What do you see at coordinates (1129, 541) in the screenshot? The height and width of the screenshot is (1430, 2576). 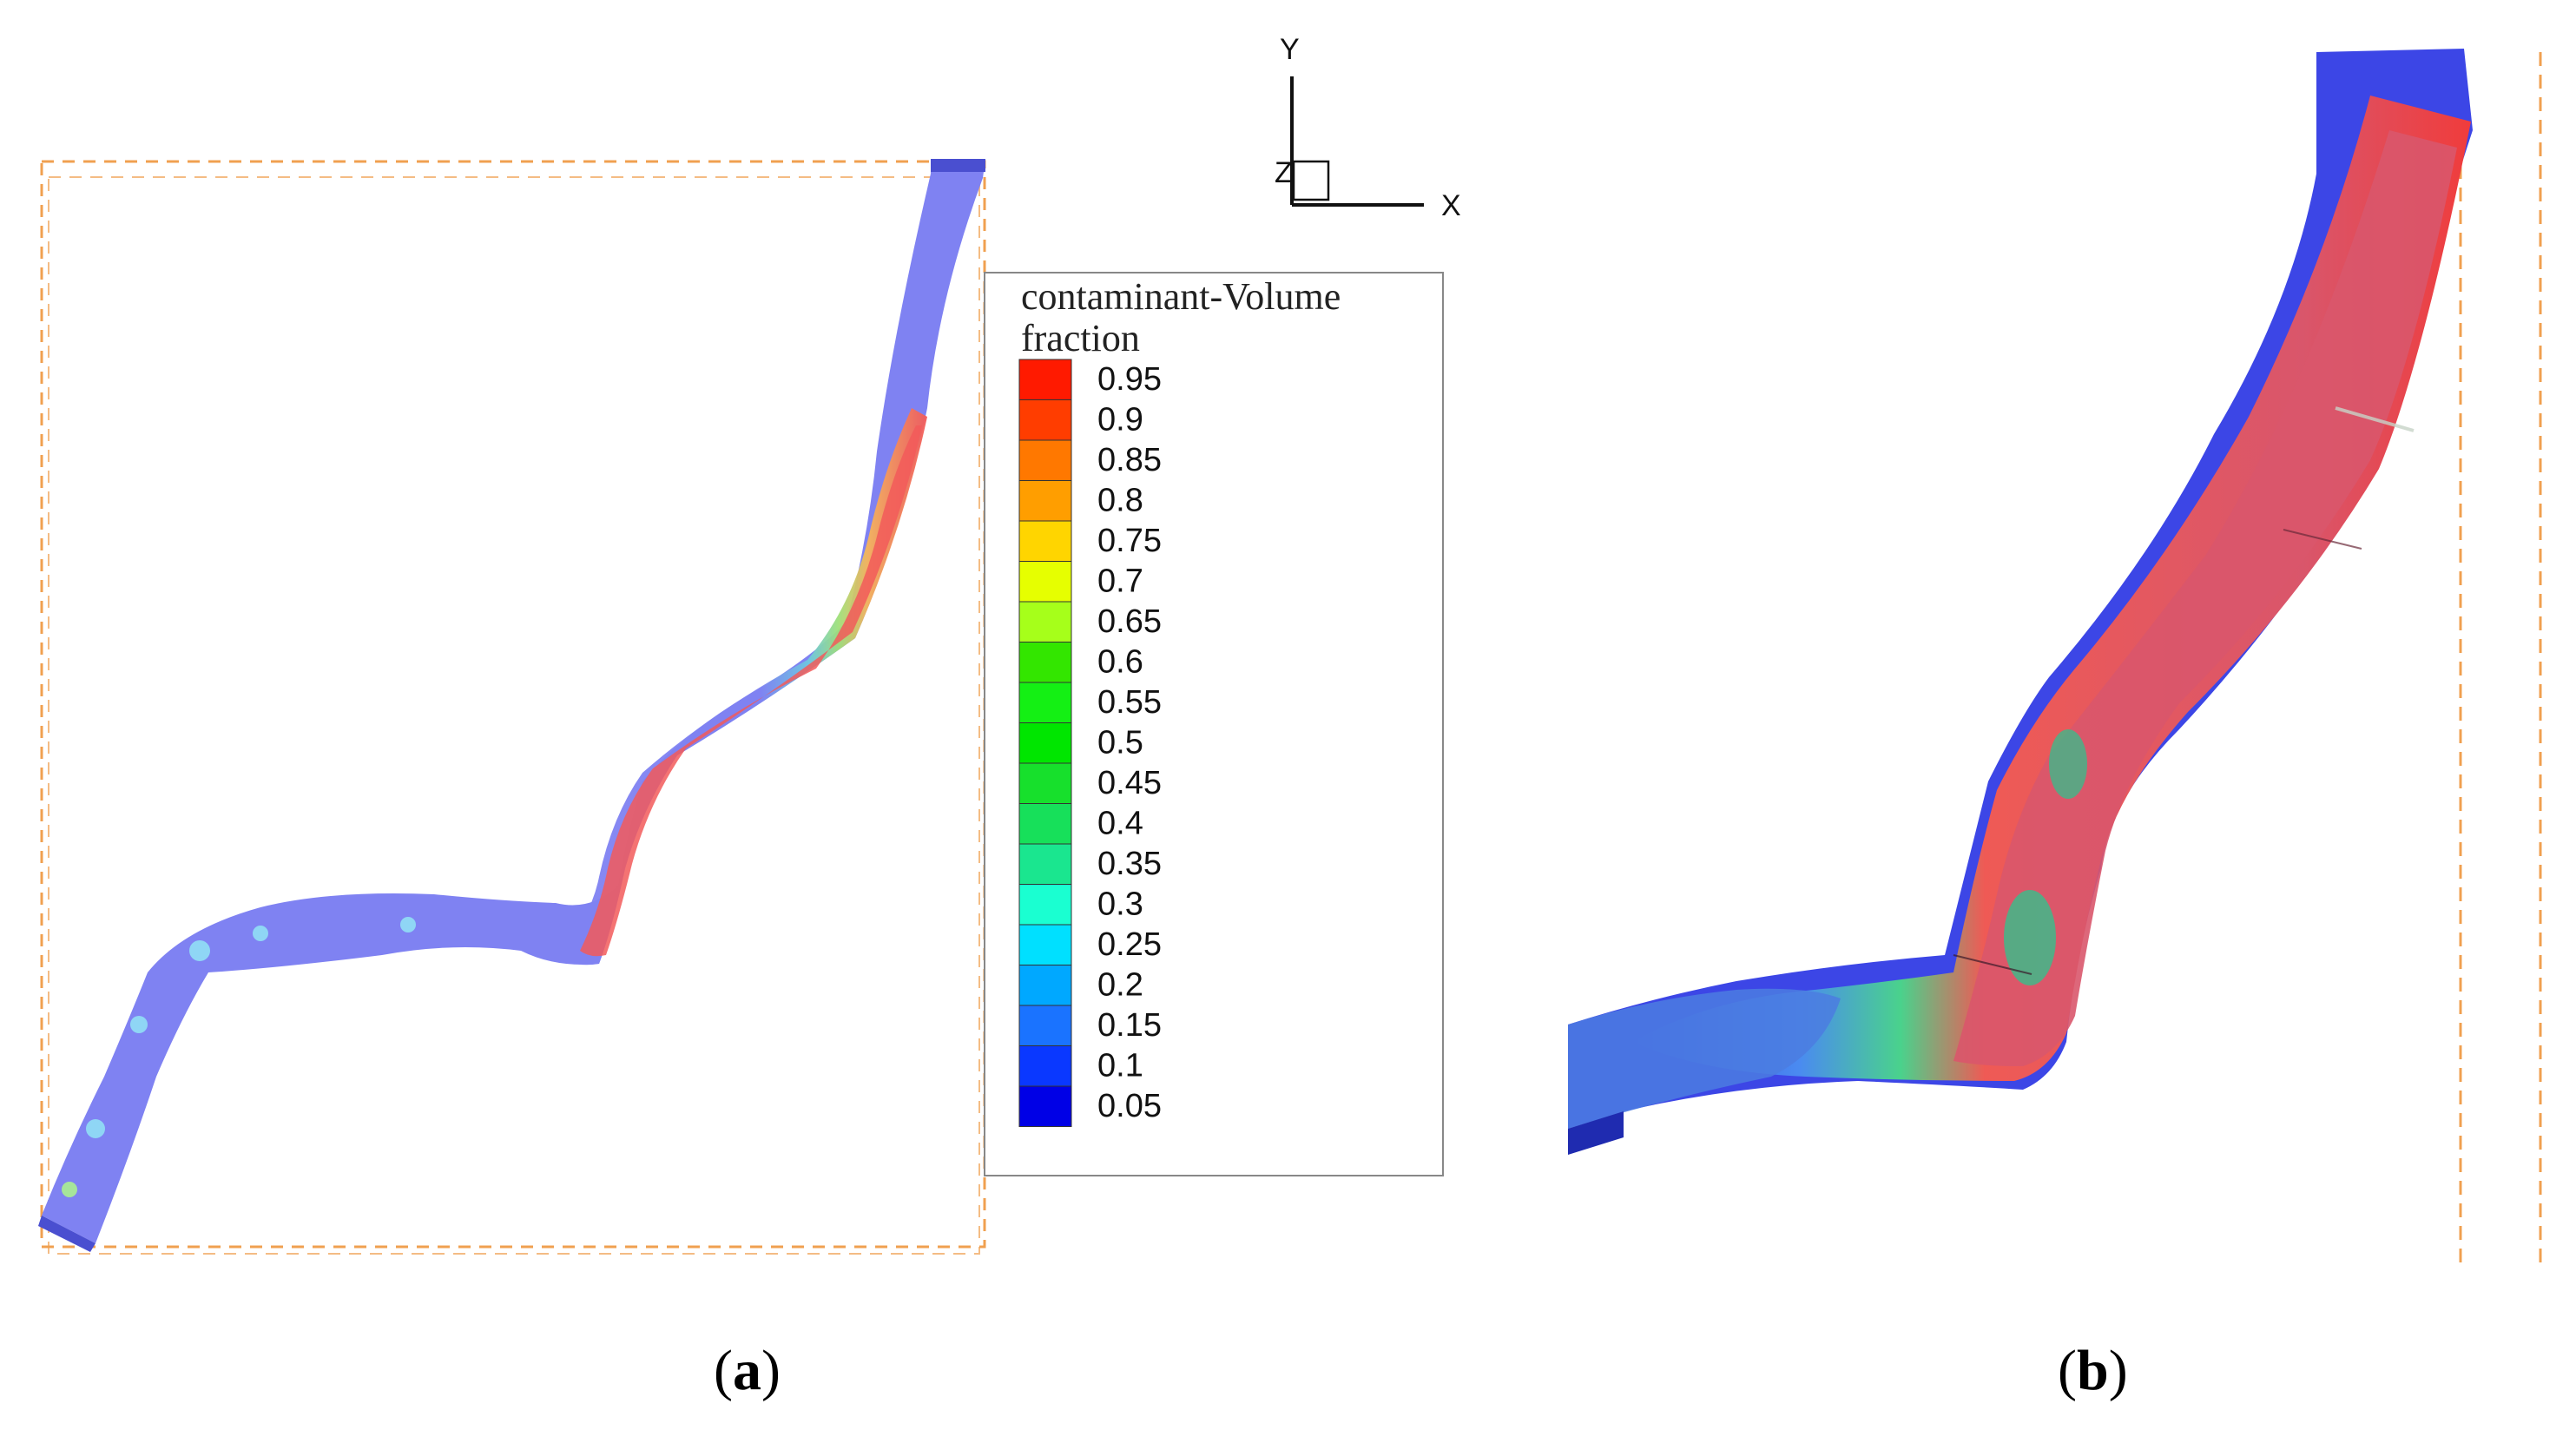 I see `legend-label: 0.75` at bounding box center [1129, 541].